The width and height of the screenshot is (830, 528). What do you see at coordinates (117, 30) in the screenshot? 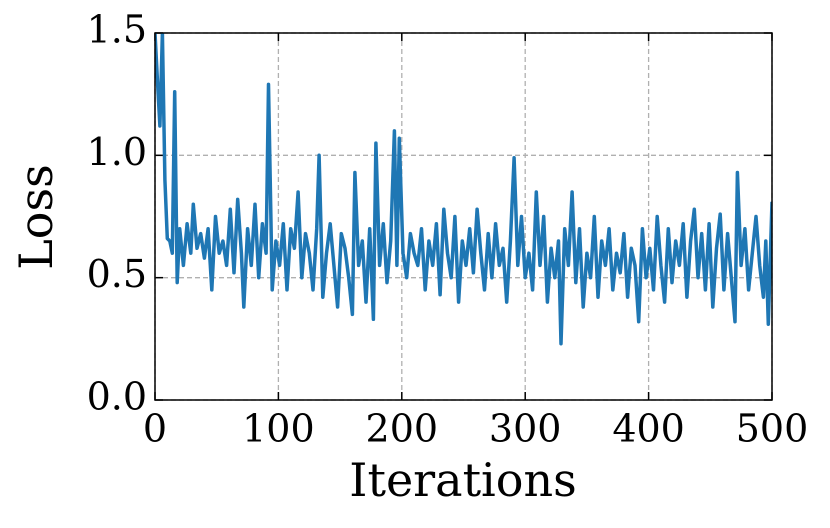
I see `y-tick-label: 1.5` at bounding box center [117, 30].